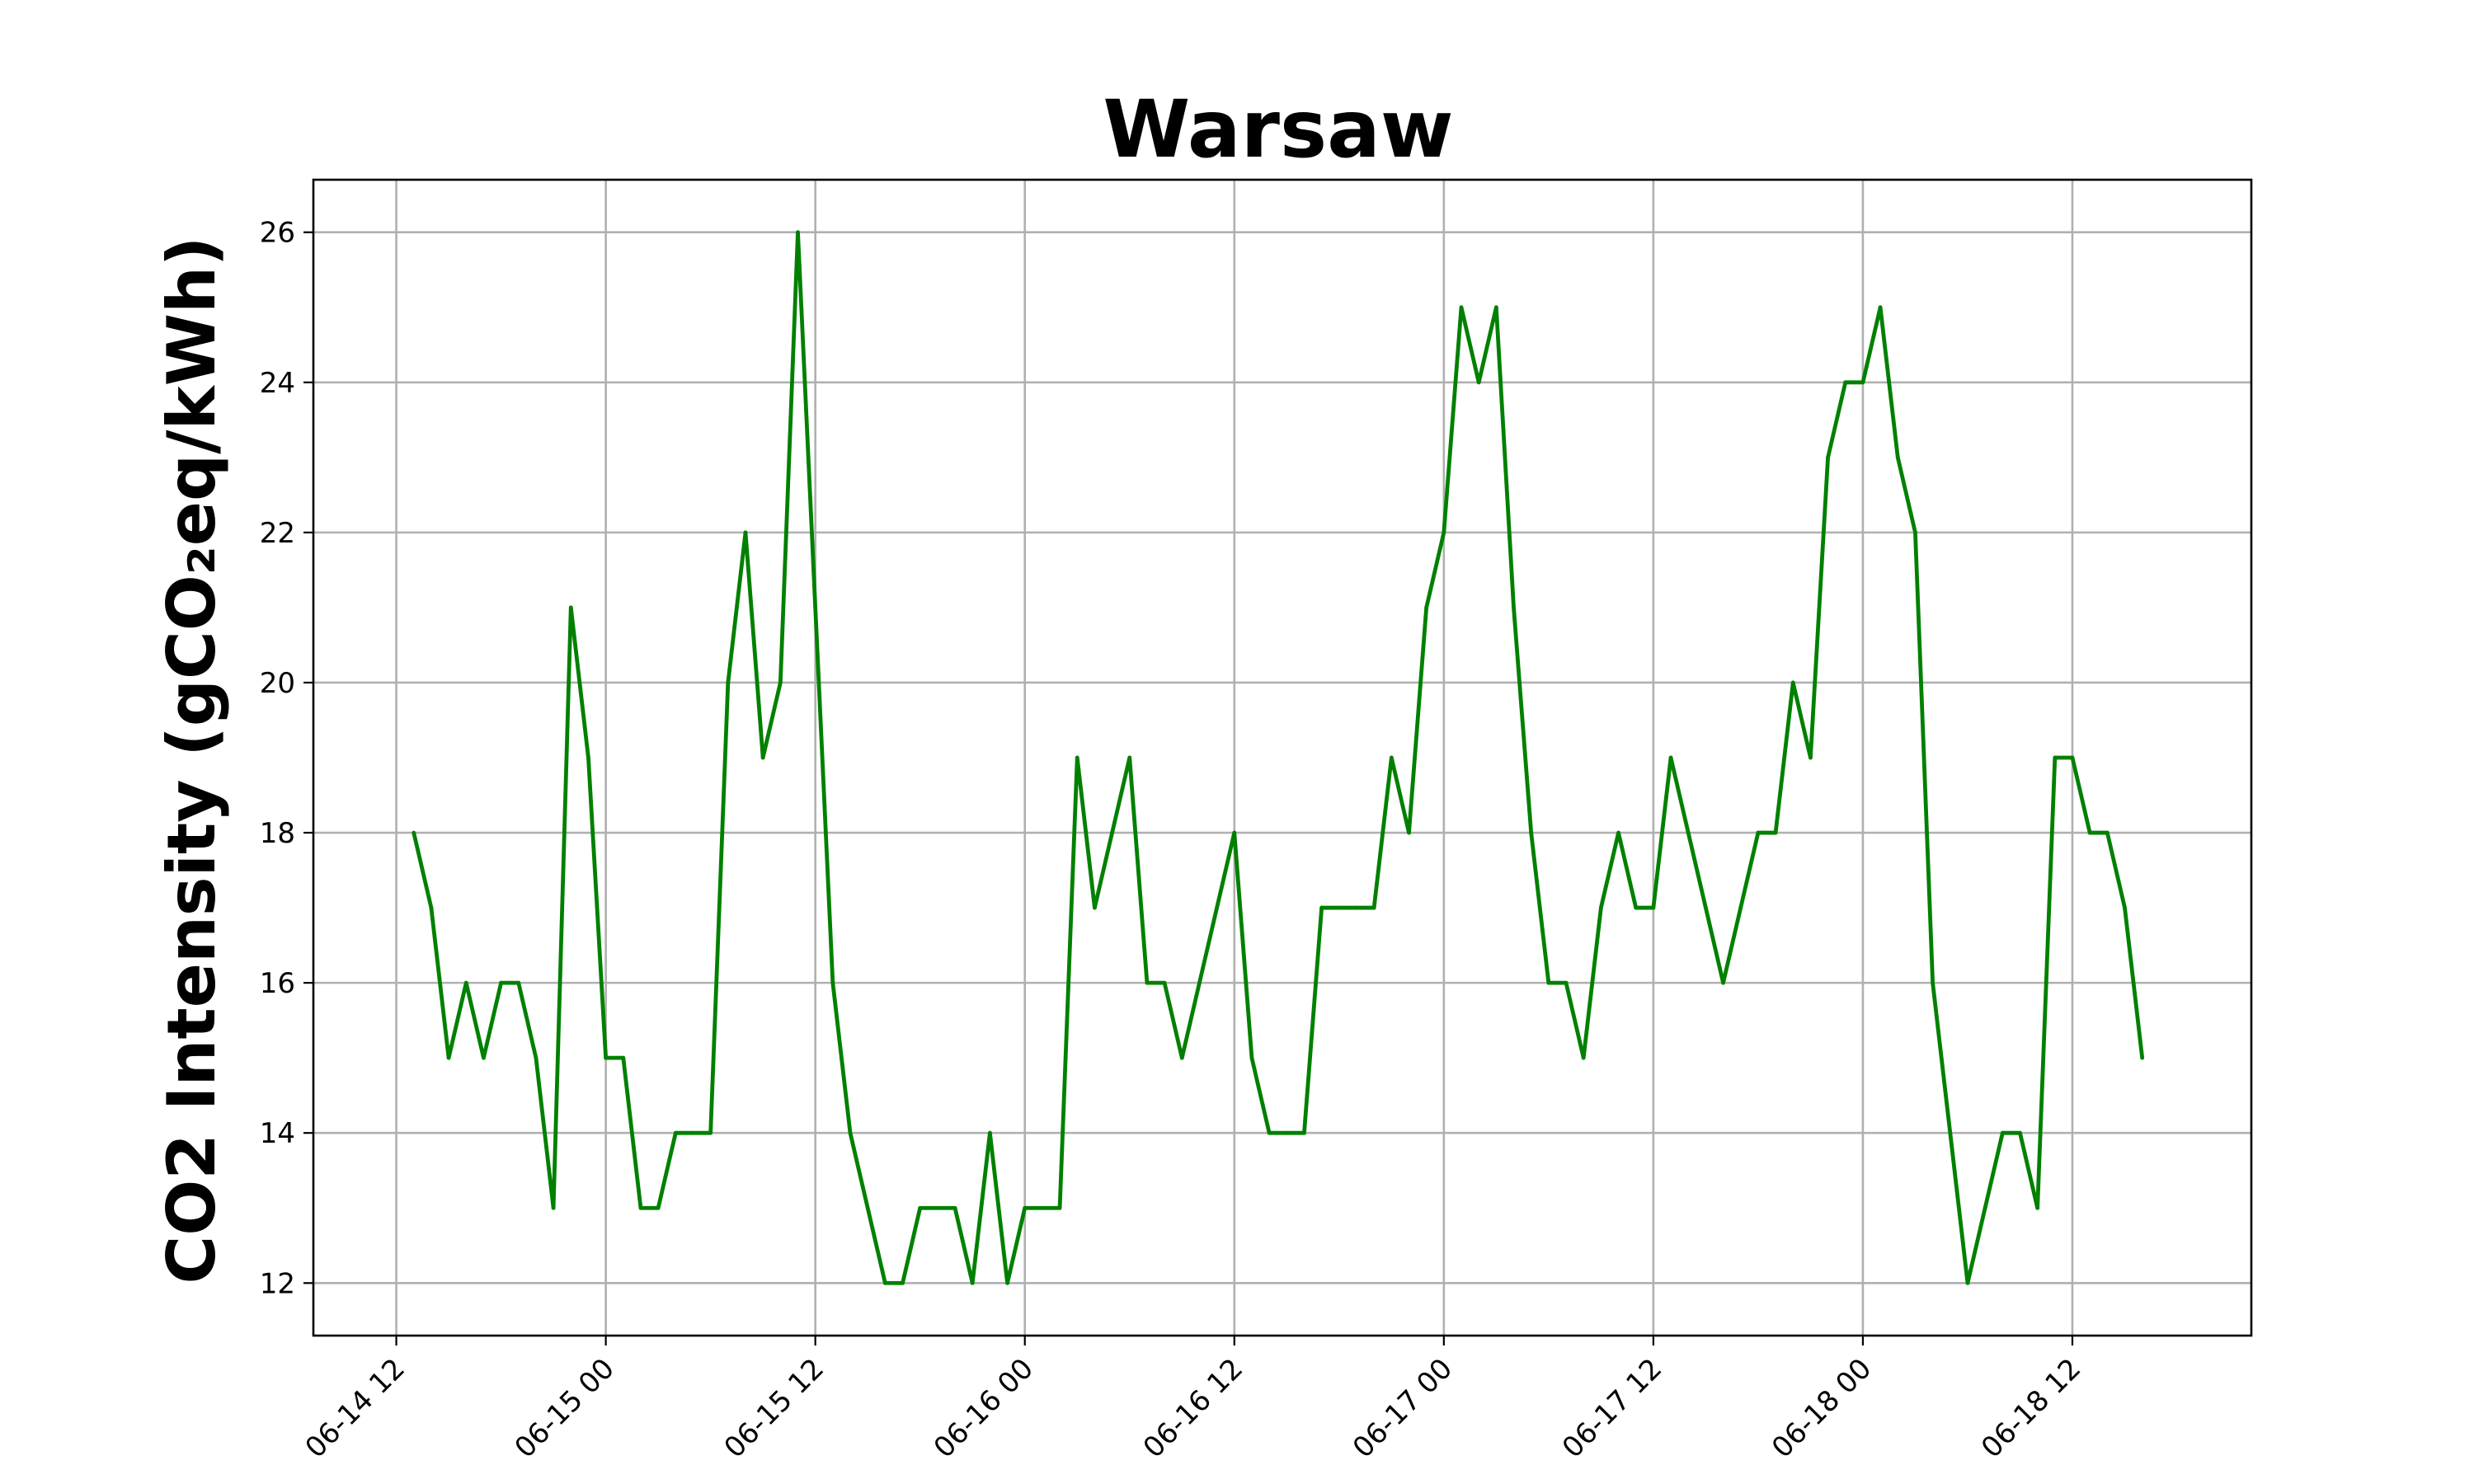  What do you see at coordinates (277, 233) in the screenshot?
I see `y-tick-label: 26` at bounding box center [277, 233].